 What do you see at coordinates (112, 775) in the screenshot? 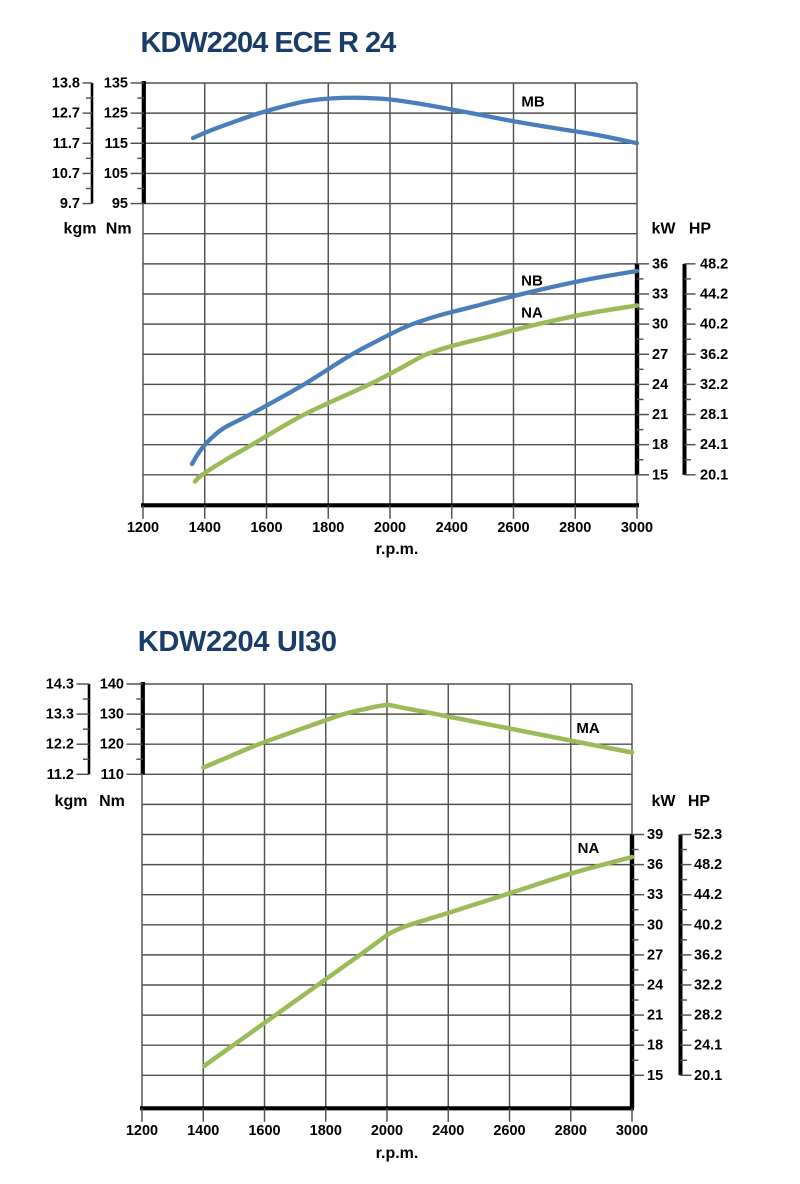
I see `svg-text: 110` at bounding box center [112, 775].